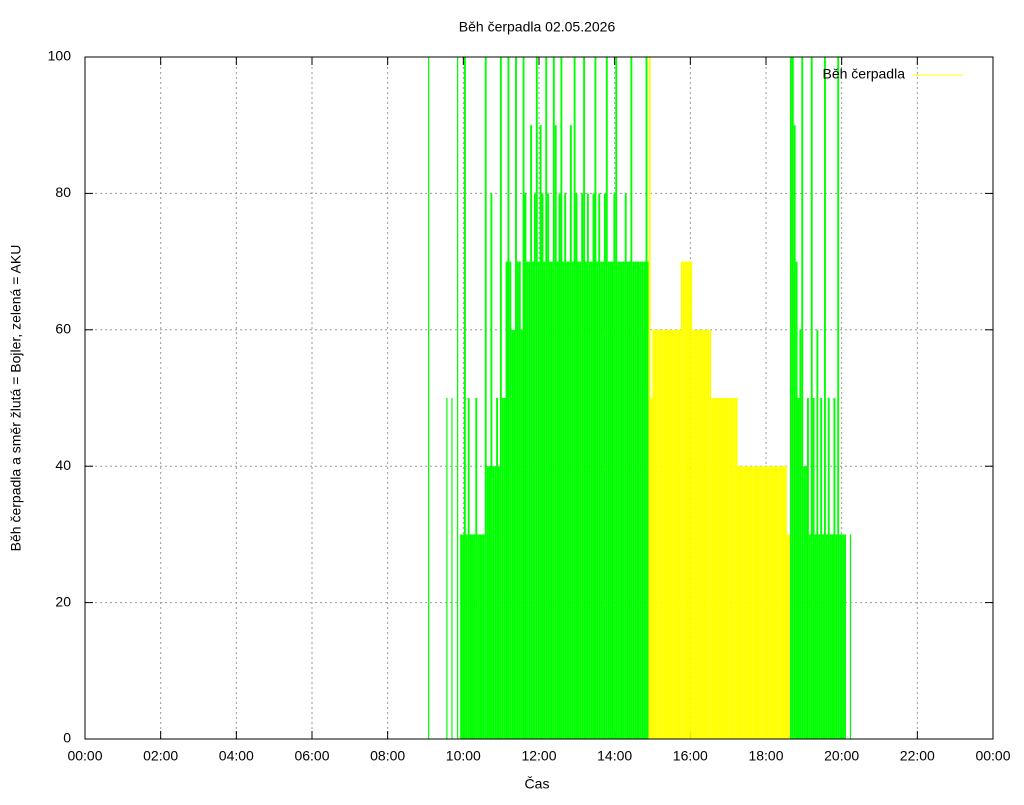 This screenshot has width=1024, height=805. Describe the element at coordinates (765, 756) in the screenshot. I see `x-tick-label: 18:00` at that location.